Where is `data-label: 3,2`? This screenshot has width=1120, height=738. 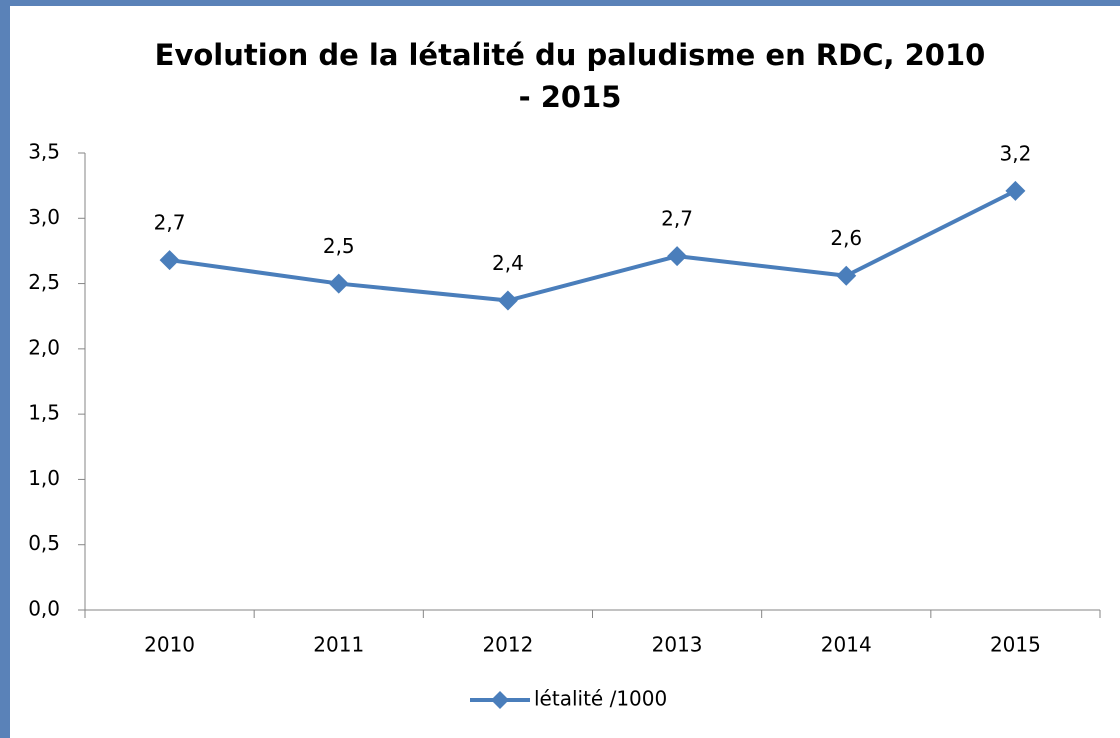
data-label: 3,2 is located at coordinates (1016, 153).